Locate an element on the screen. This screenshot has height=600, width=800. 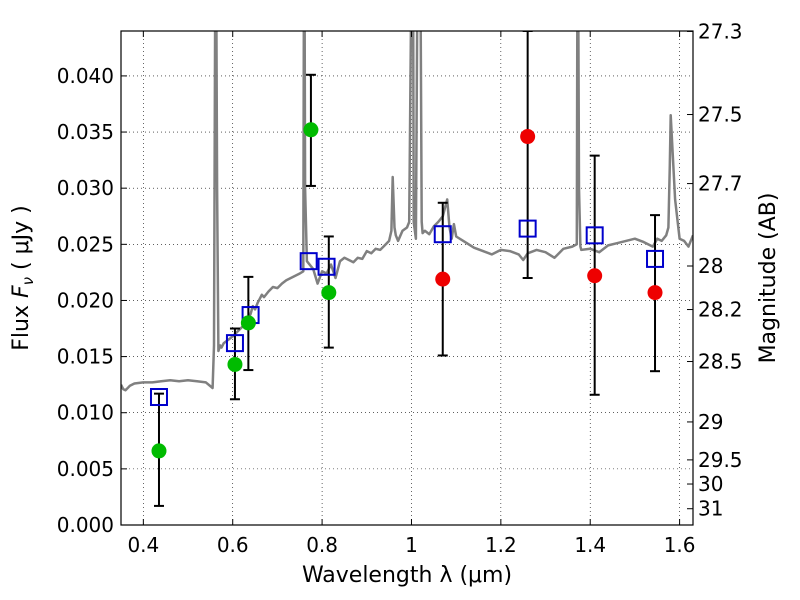
x-tick-label: 1.2 is located at coordinates (501, 545).